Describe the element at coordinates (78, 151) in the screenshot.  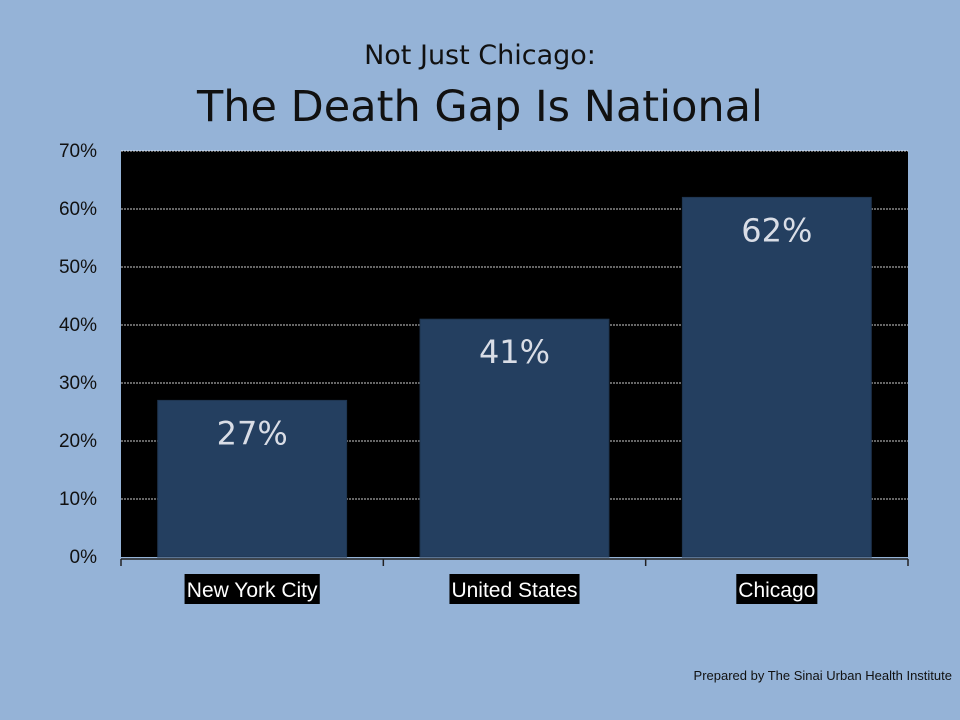
I see `y-tick-label: 70%` at that location.